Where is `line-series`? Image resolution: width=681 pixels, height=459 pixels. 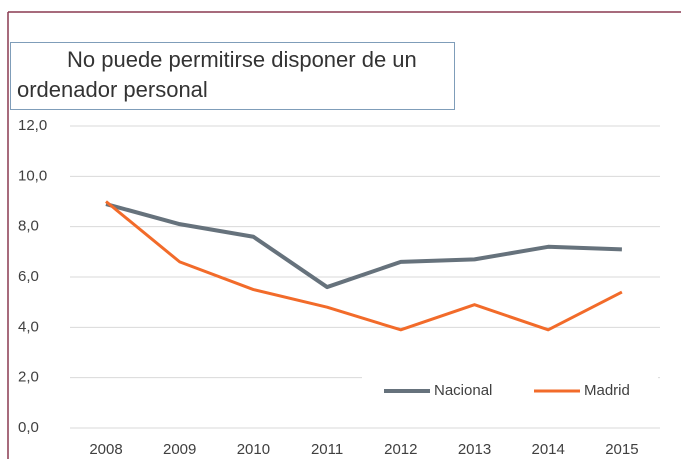 line-series is located at coordinates (363, 246).